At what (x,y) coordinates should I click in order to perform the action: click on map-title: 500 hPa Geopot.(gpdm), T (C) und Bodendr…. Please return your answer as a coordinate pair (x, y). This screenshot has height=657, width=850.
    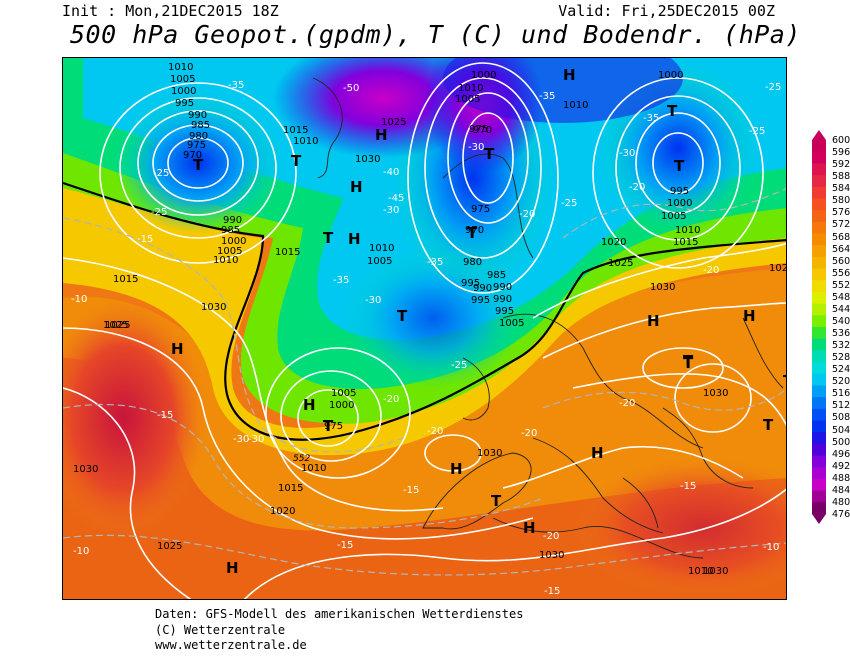
    Looking at the image, I should click on (435, 34).